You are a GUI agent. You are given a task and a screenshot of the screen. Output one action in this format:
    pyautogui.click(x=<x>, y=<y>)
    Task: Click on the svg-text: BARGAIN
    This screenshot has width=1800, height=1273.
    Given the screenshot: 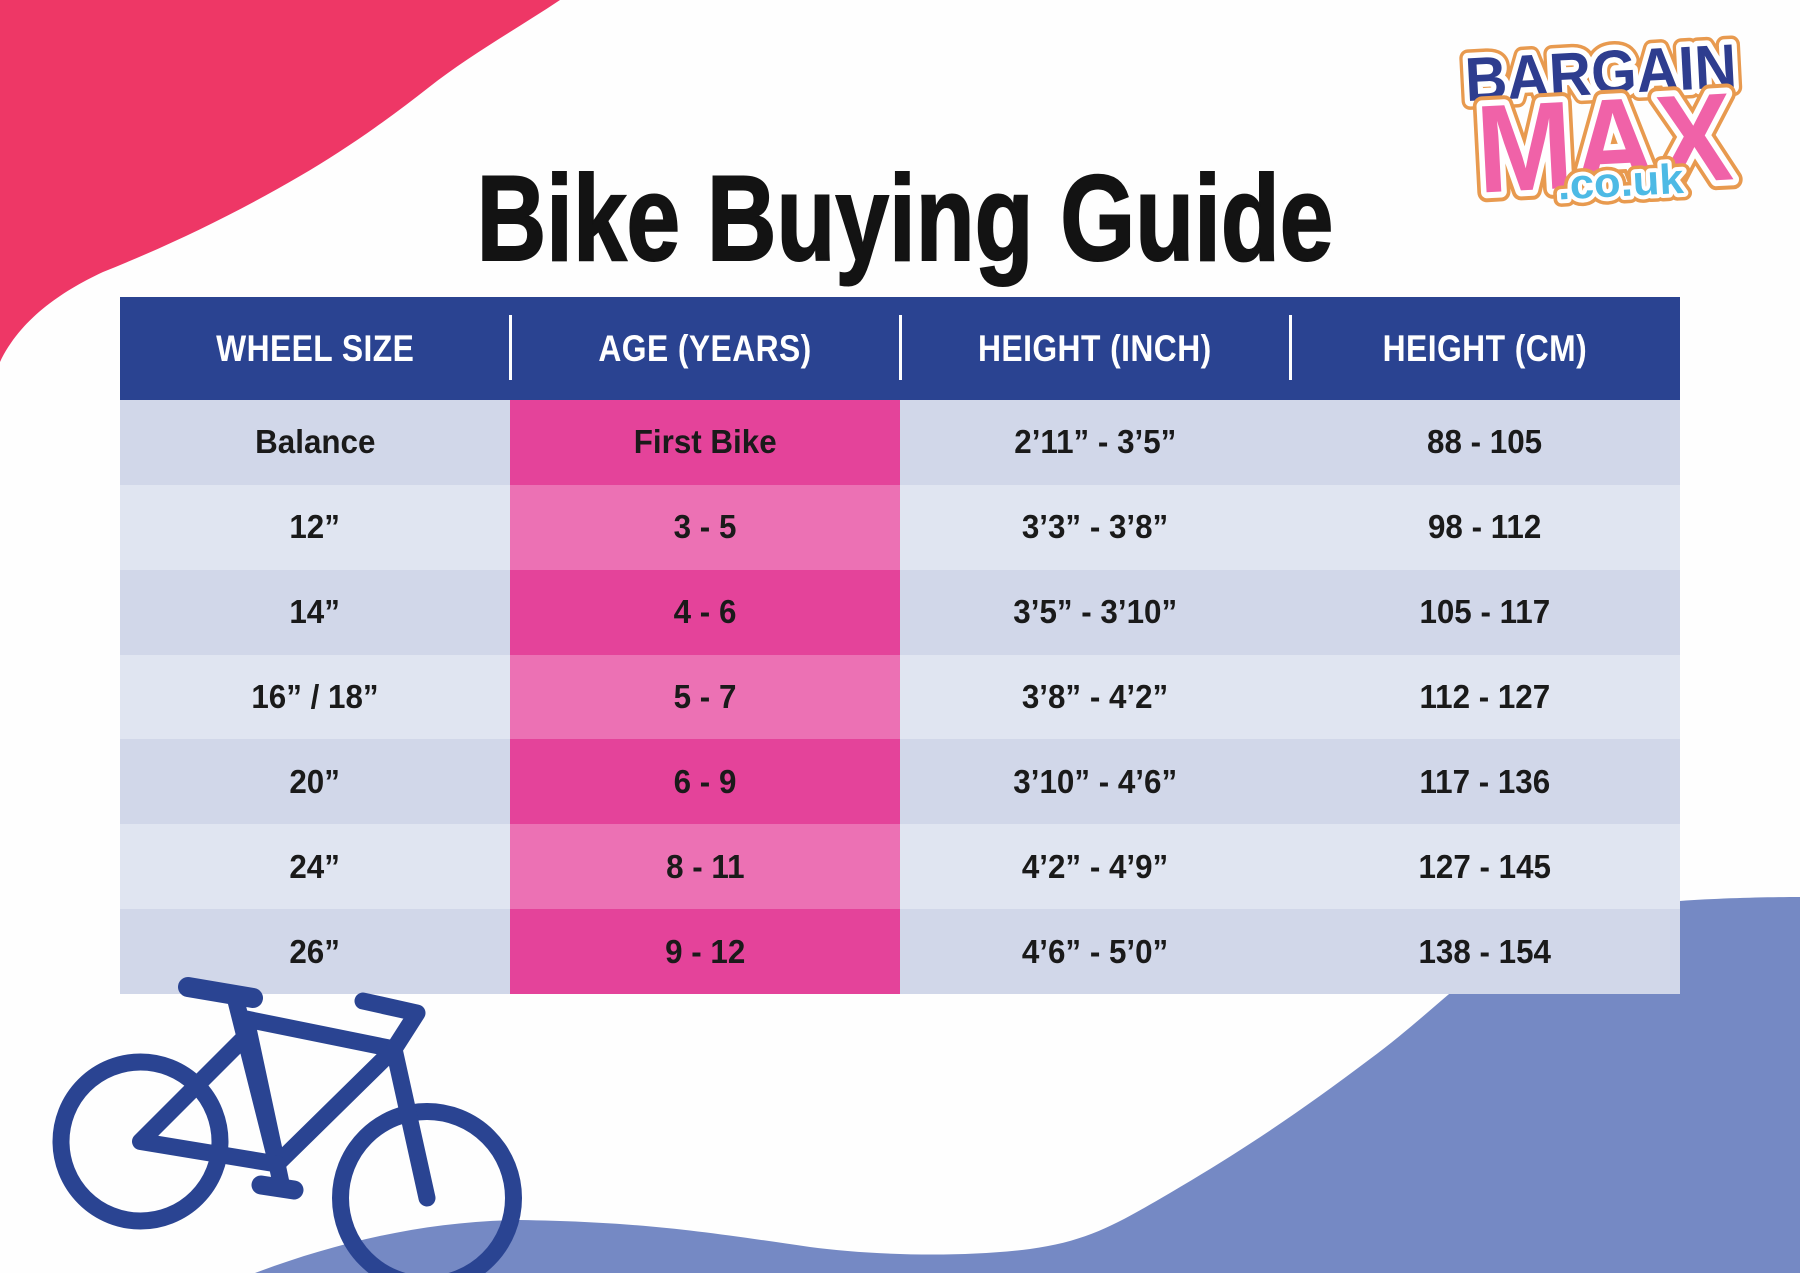 What is the action you would take?
    pyautogui.click(x=1600, y=73)
    